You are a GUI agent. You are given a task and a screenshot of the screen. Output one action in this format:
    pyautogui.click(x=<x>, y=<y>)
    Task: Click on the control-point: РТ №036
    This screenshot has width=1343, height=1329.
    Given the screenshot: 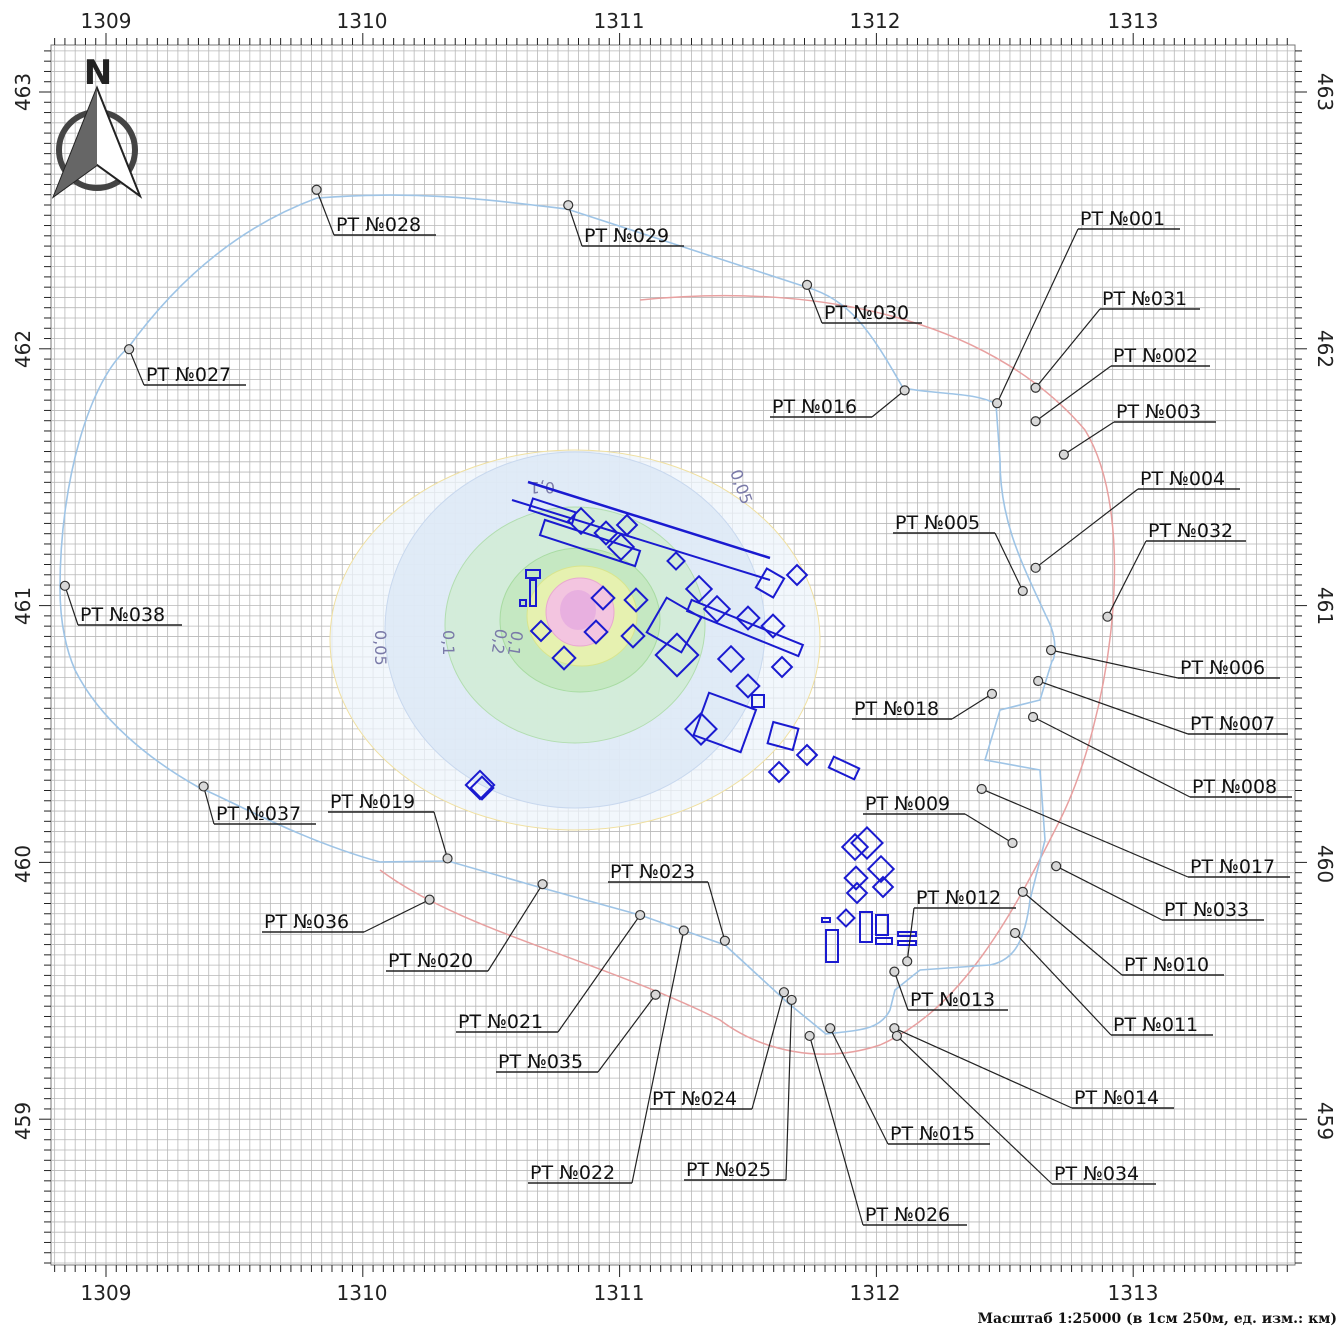 What is the action you would take?
    pyautogui.click(x=348, y=913)
    